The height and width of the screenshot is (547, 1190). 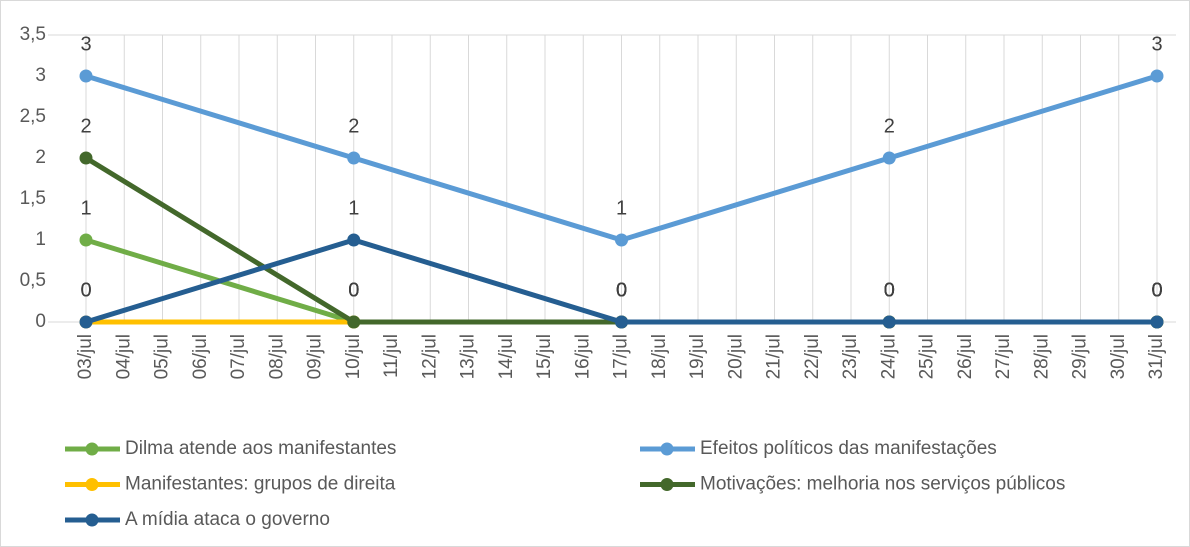 I want to click on x-tick-label: 24/jul, so click(x=888, y=356).